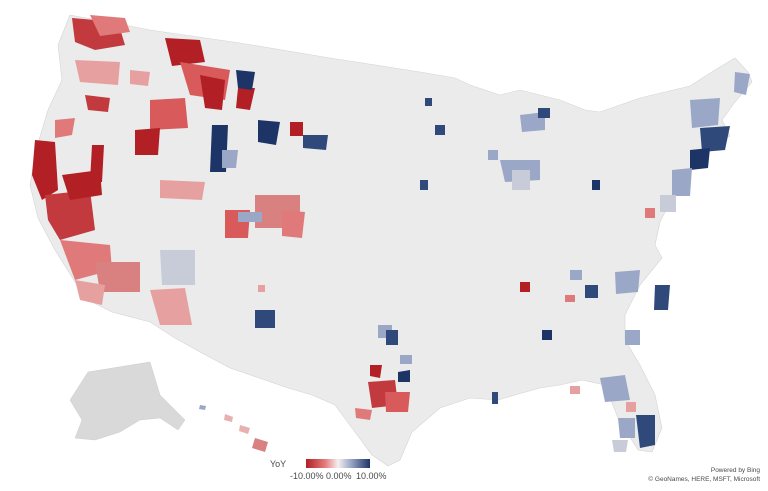 The image size is (768, 491). I want to click on county-cluster-texas, so click(383, 372).